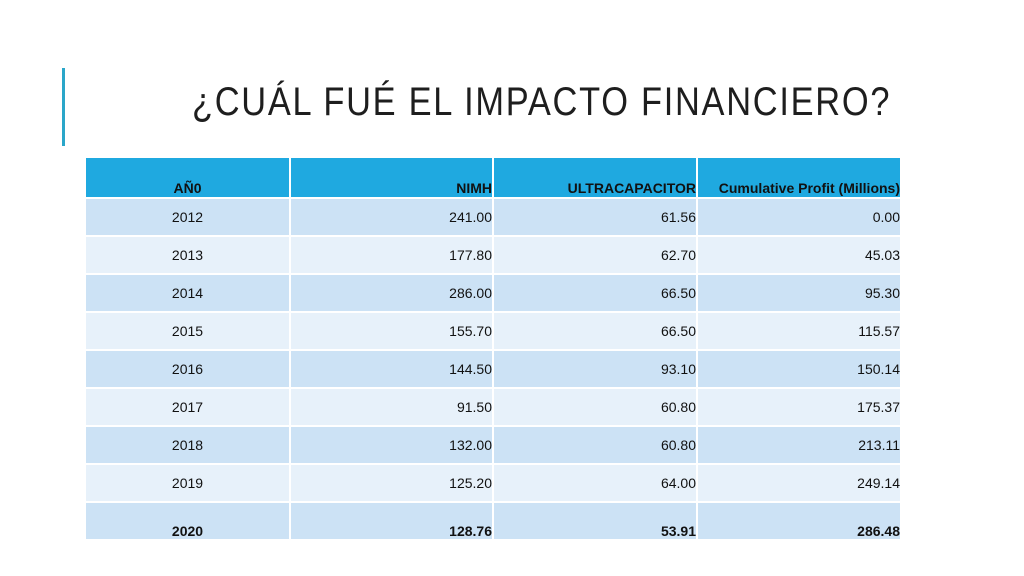 The width and height of the screenshot is (1024, 576). I want to click on cell-cumulative-profit: 0.00, so click(799, 217).